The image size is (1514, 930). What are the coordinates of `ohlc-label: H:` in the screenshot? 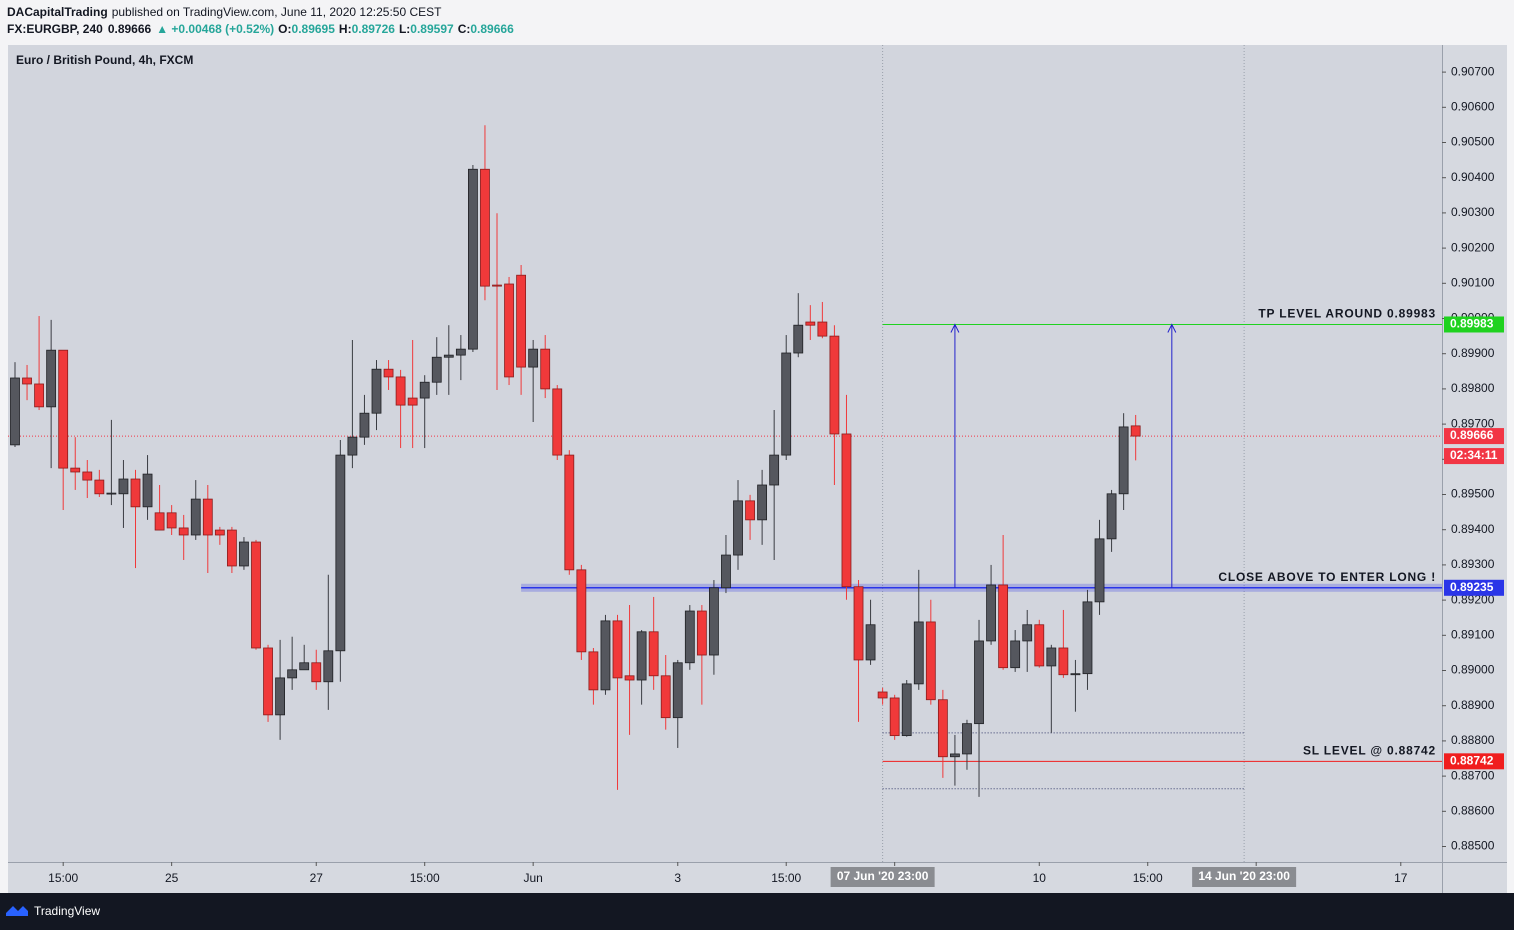 It's located at (345, 29).